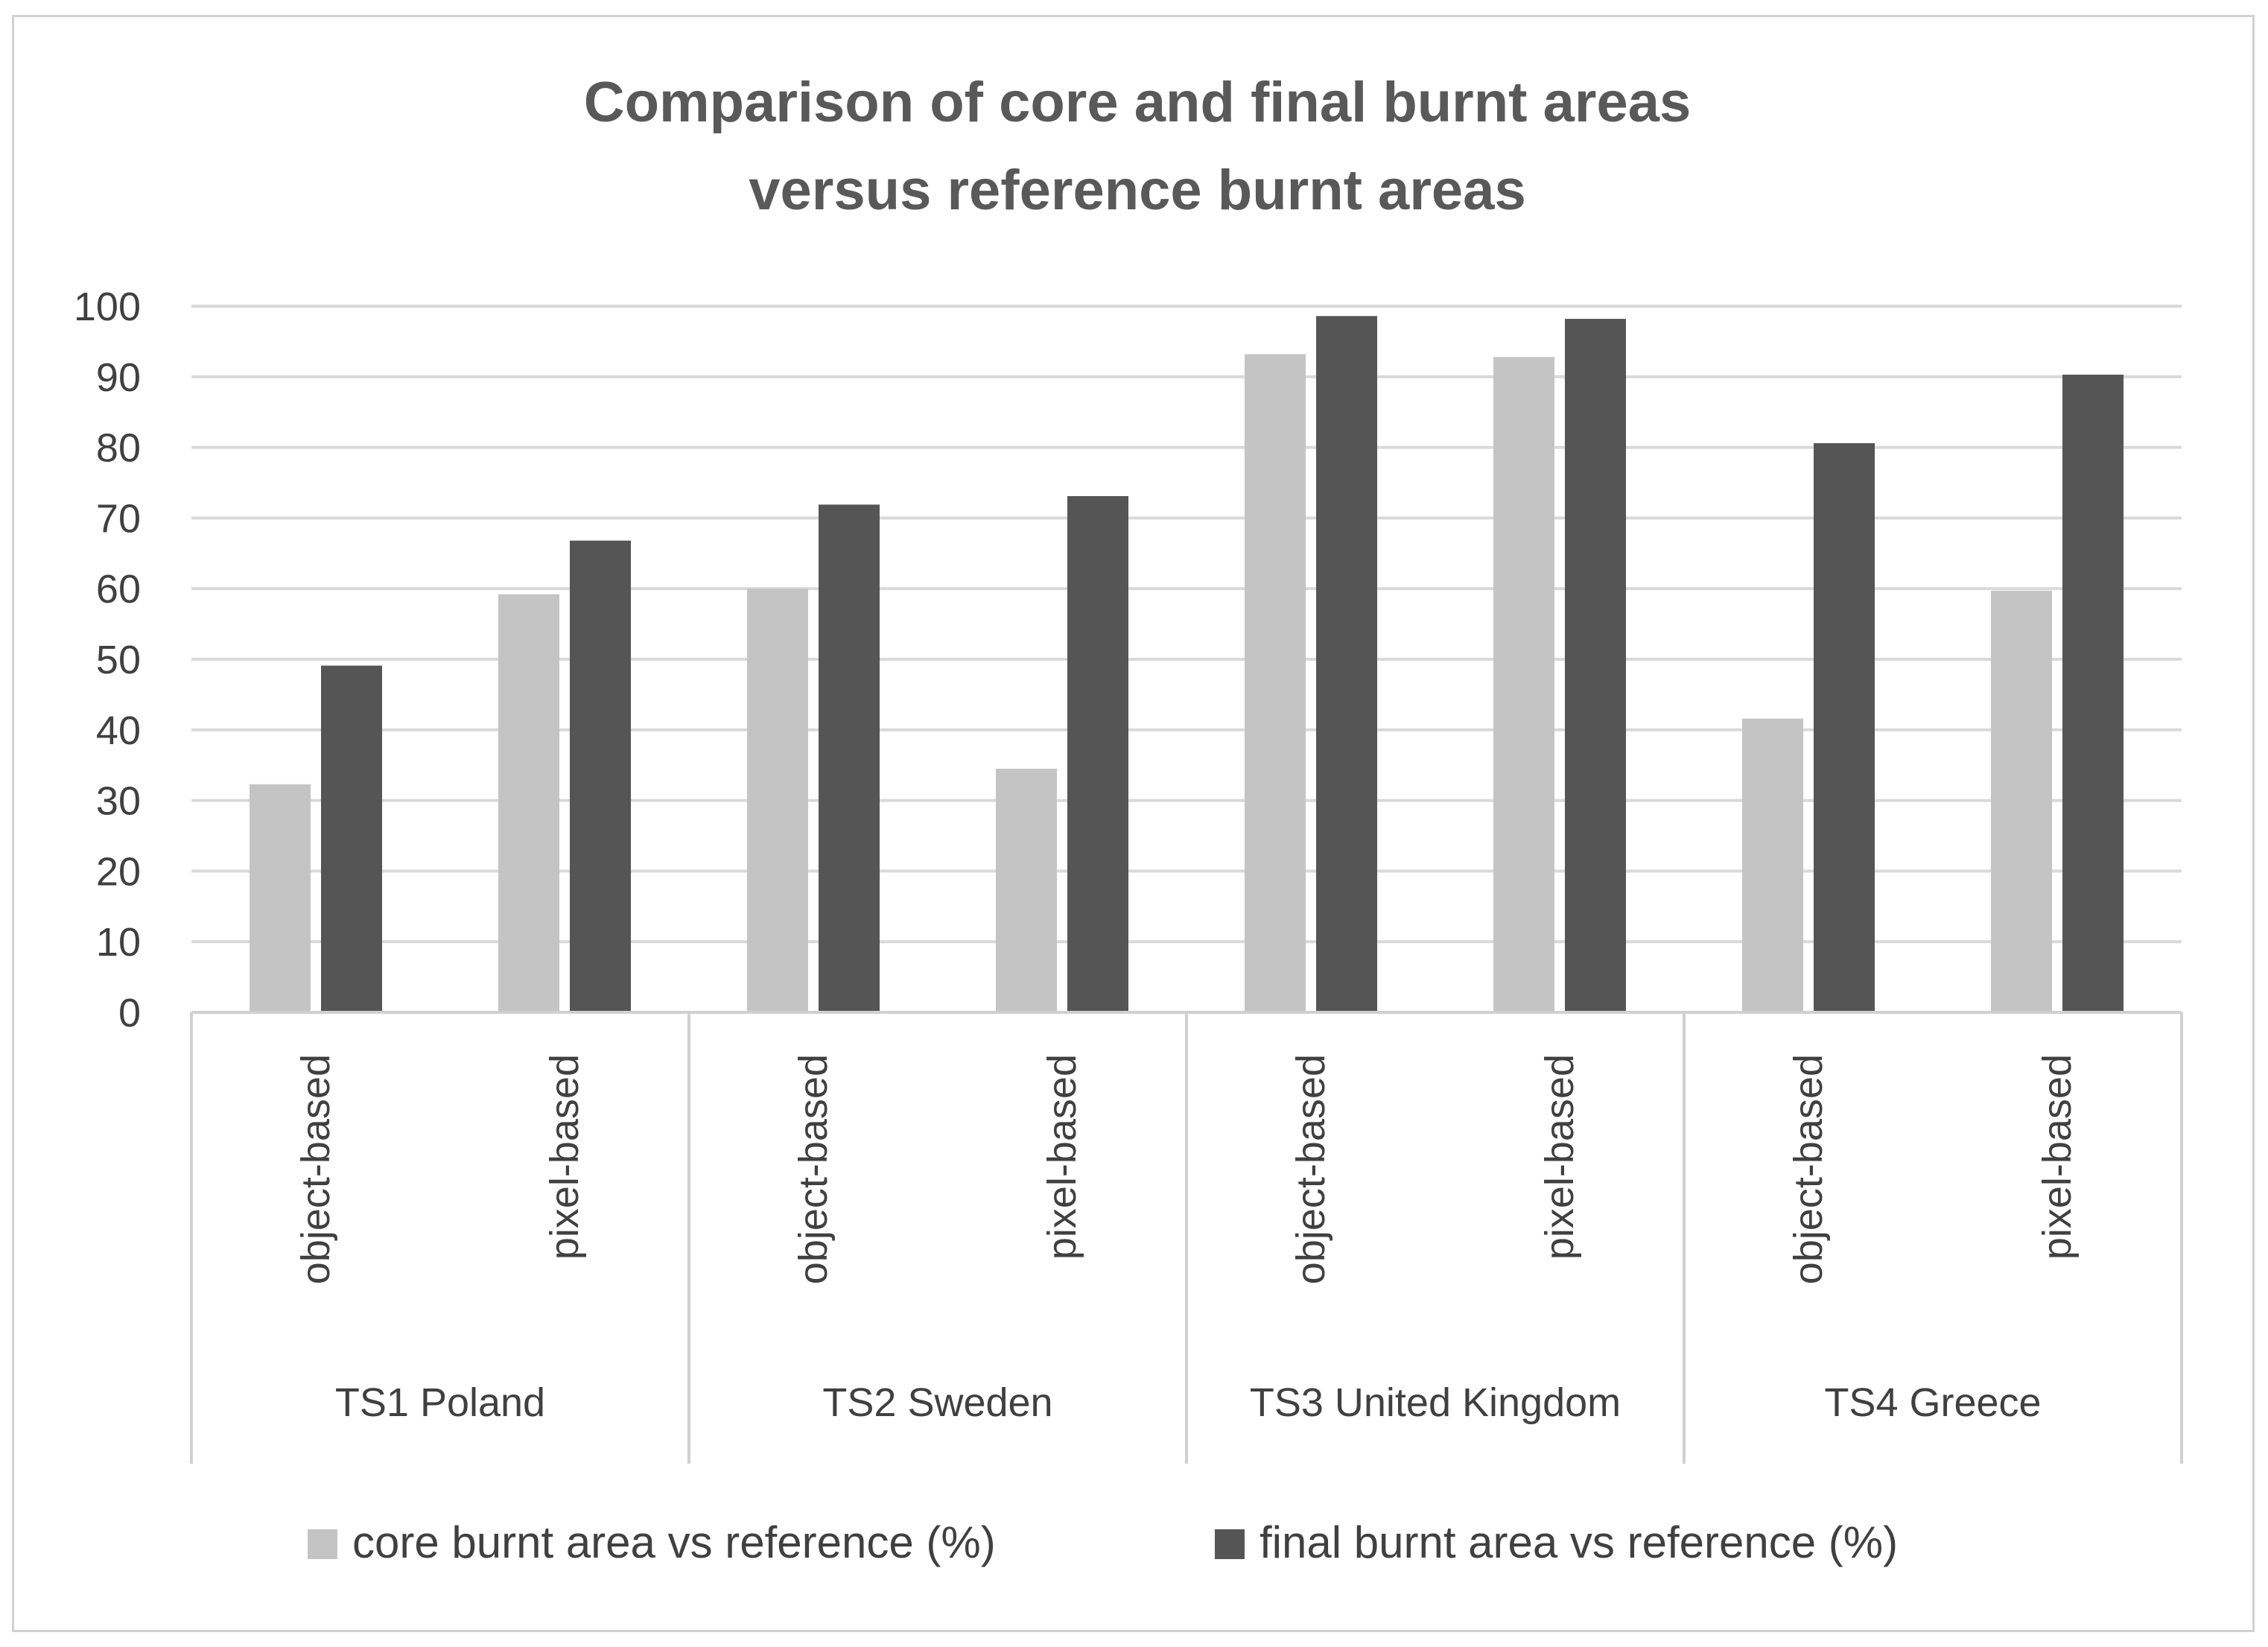  I want to click on y-tick-label: 40, so click(119, 731).